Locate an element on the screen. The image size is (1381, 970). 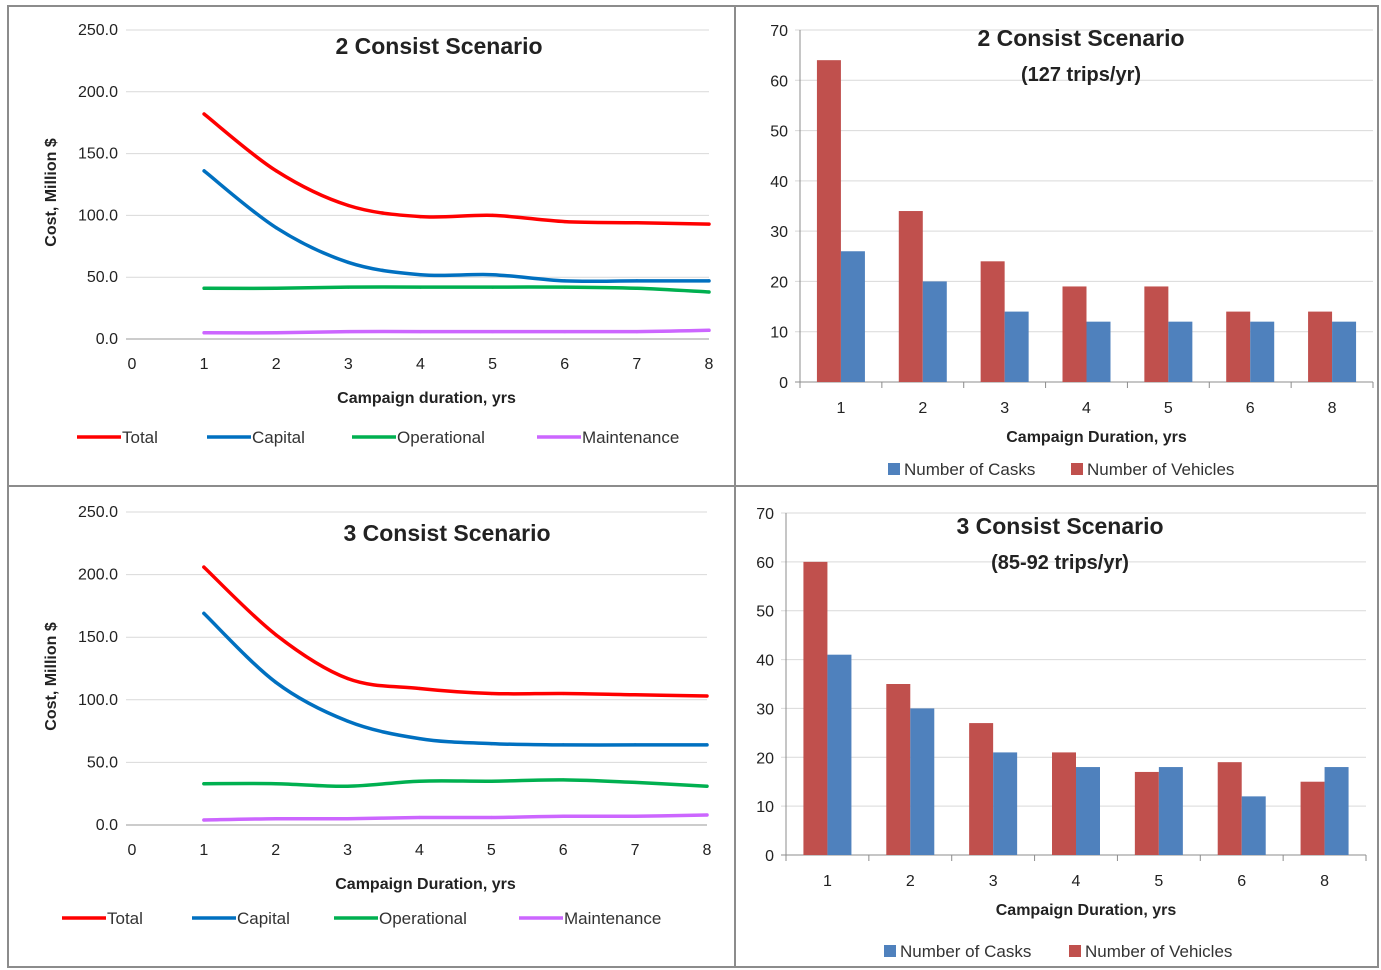
chart-subtitle: (127 trips/yr) is located at coordinates (1081, 75).